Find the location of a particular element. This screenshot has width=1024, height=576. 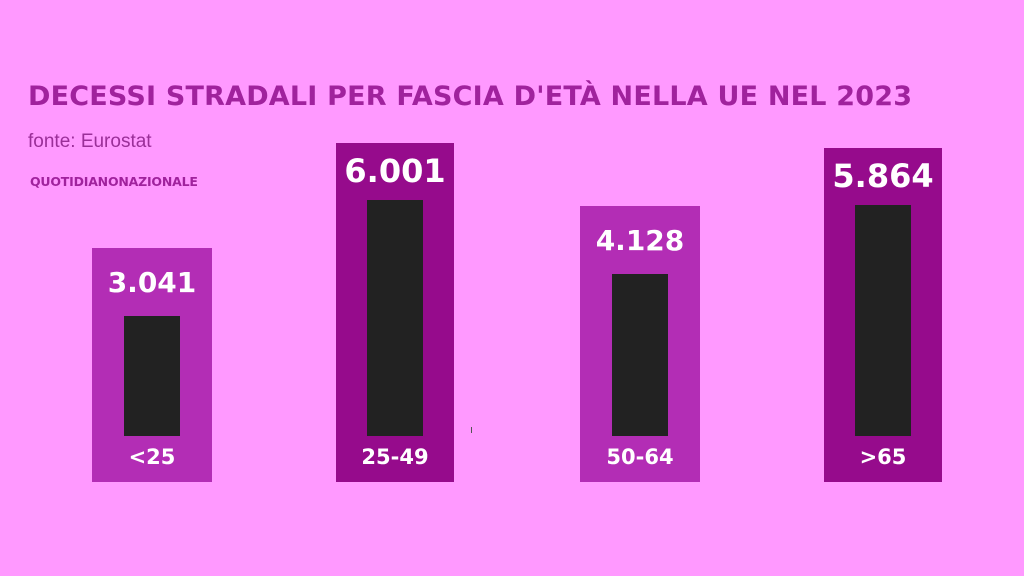

bar-category-label-3: 50-64 is located at coordinates (640, 456).